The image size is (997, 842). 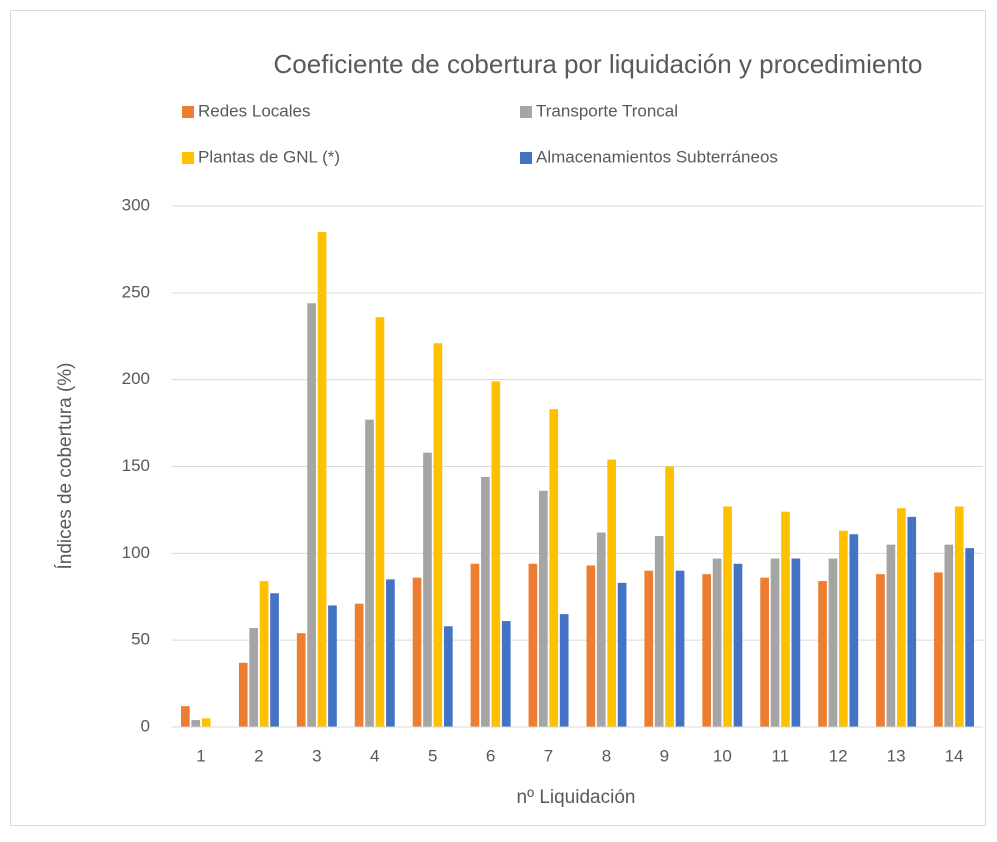 I want to click on x-tick-label: 4, so click(x=374, y=755).